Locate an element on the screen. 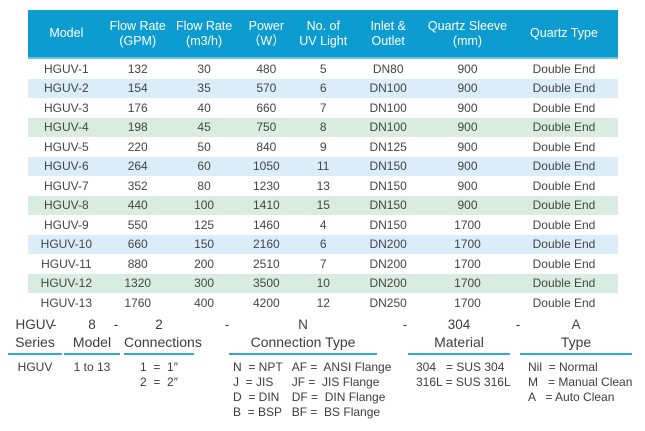 This screenshot has height=431, width=645. cell-flow-m3h: 45 is located at coordinates (204, 127).